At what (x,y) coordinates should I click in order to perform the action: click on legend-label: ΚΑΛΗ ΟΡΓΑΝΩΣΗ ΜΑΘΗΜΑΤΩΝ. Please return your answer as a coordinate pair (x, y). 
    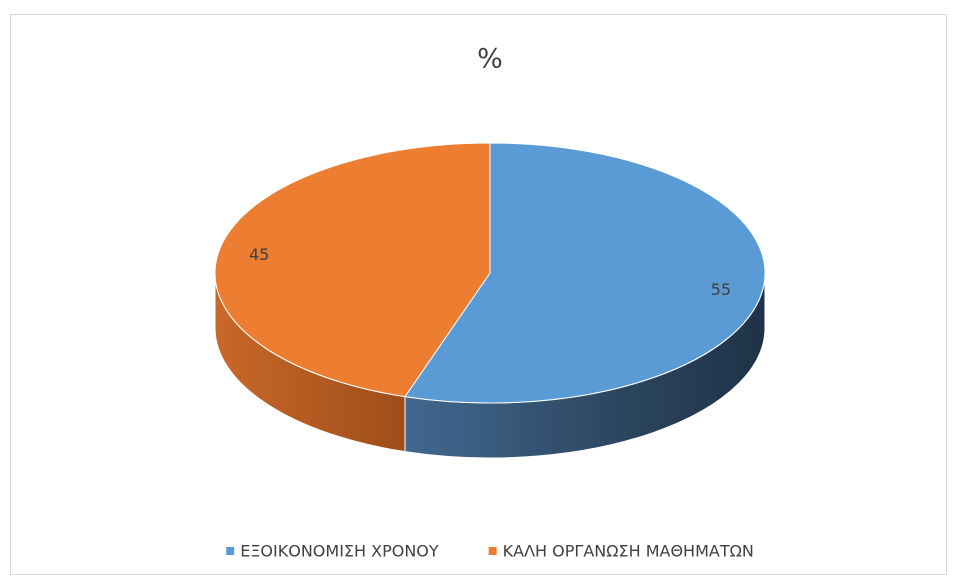
    Looking at the image, I should click on (628, 551).